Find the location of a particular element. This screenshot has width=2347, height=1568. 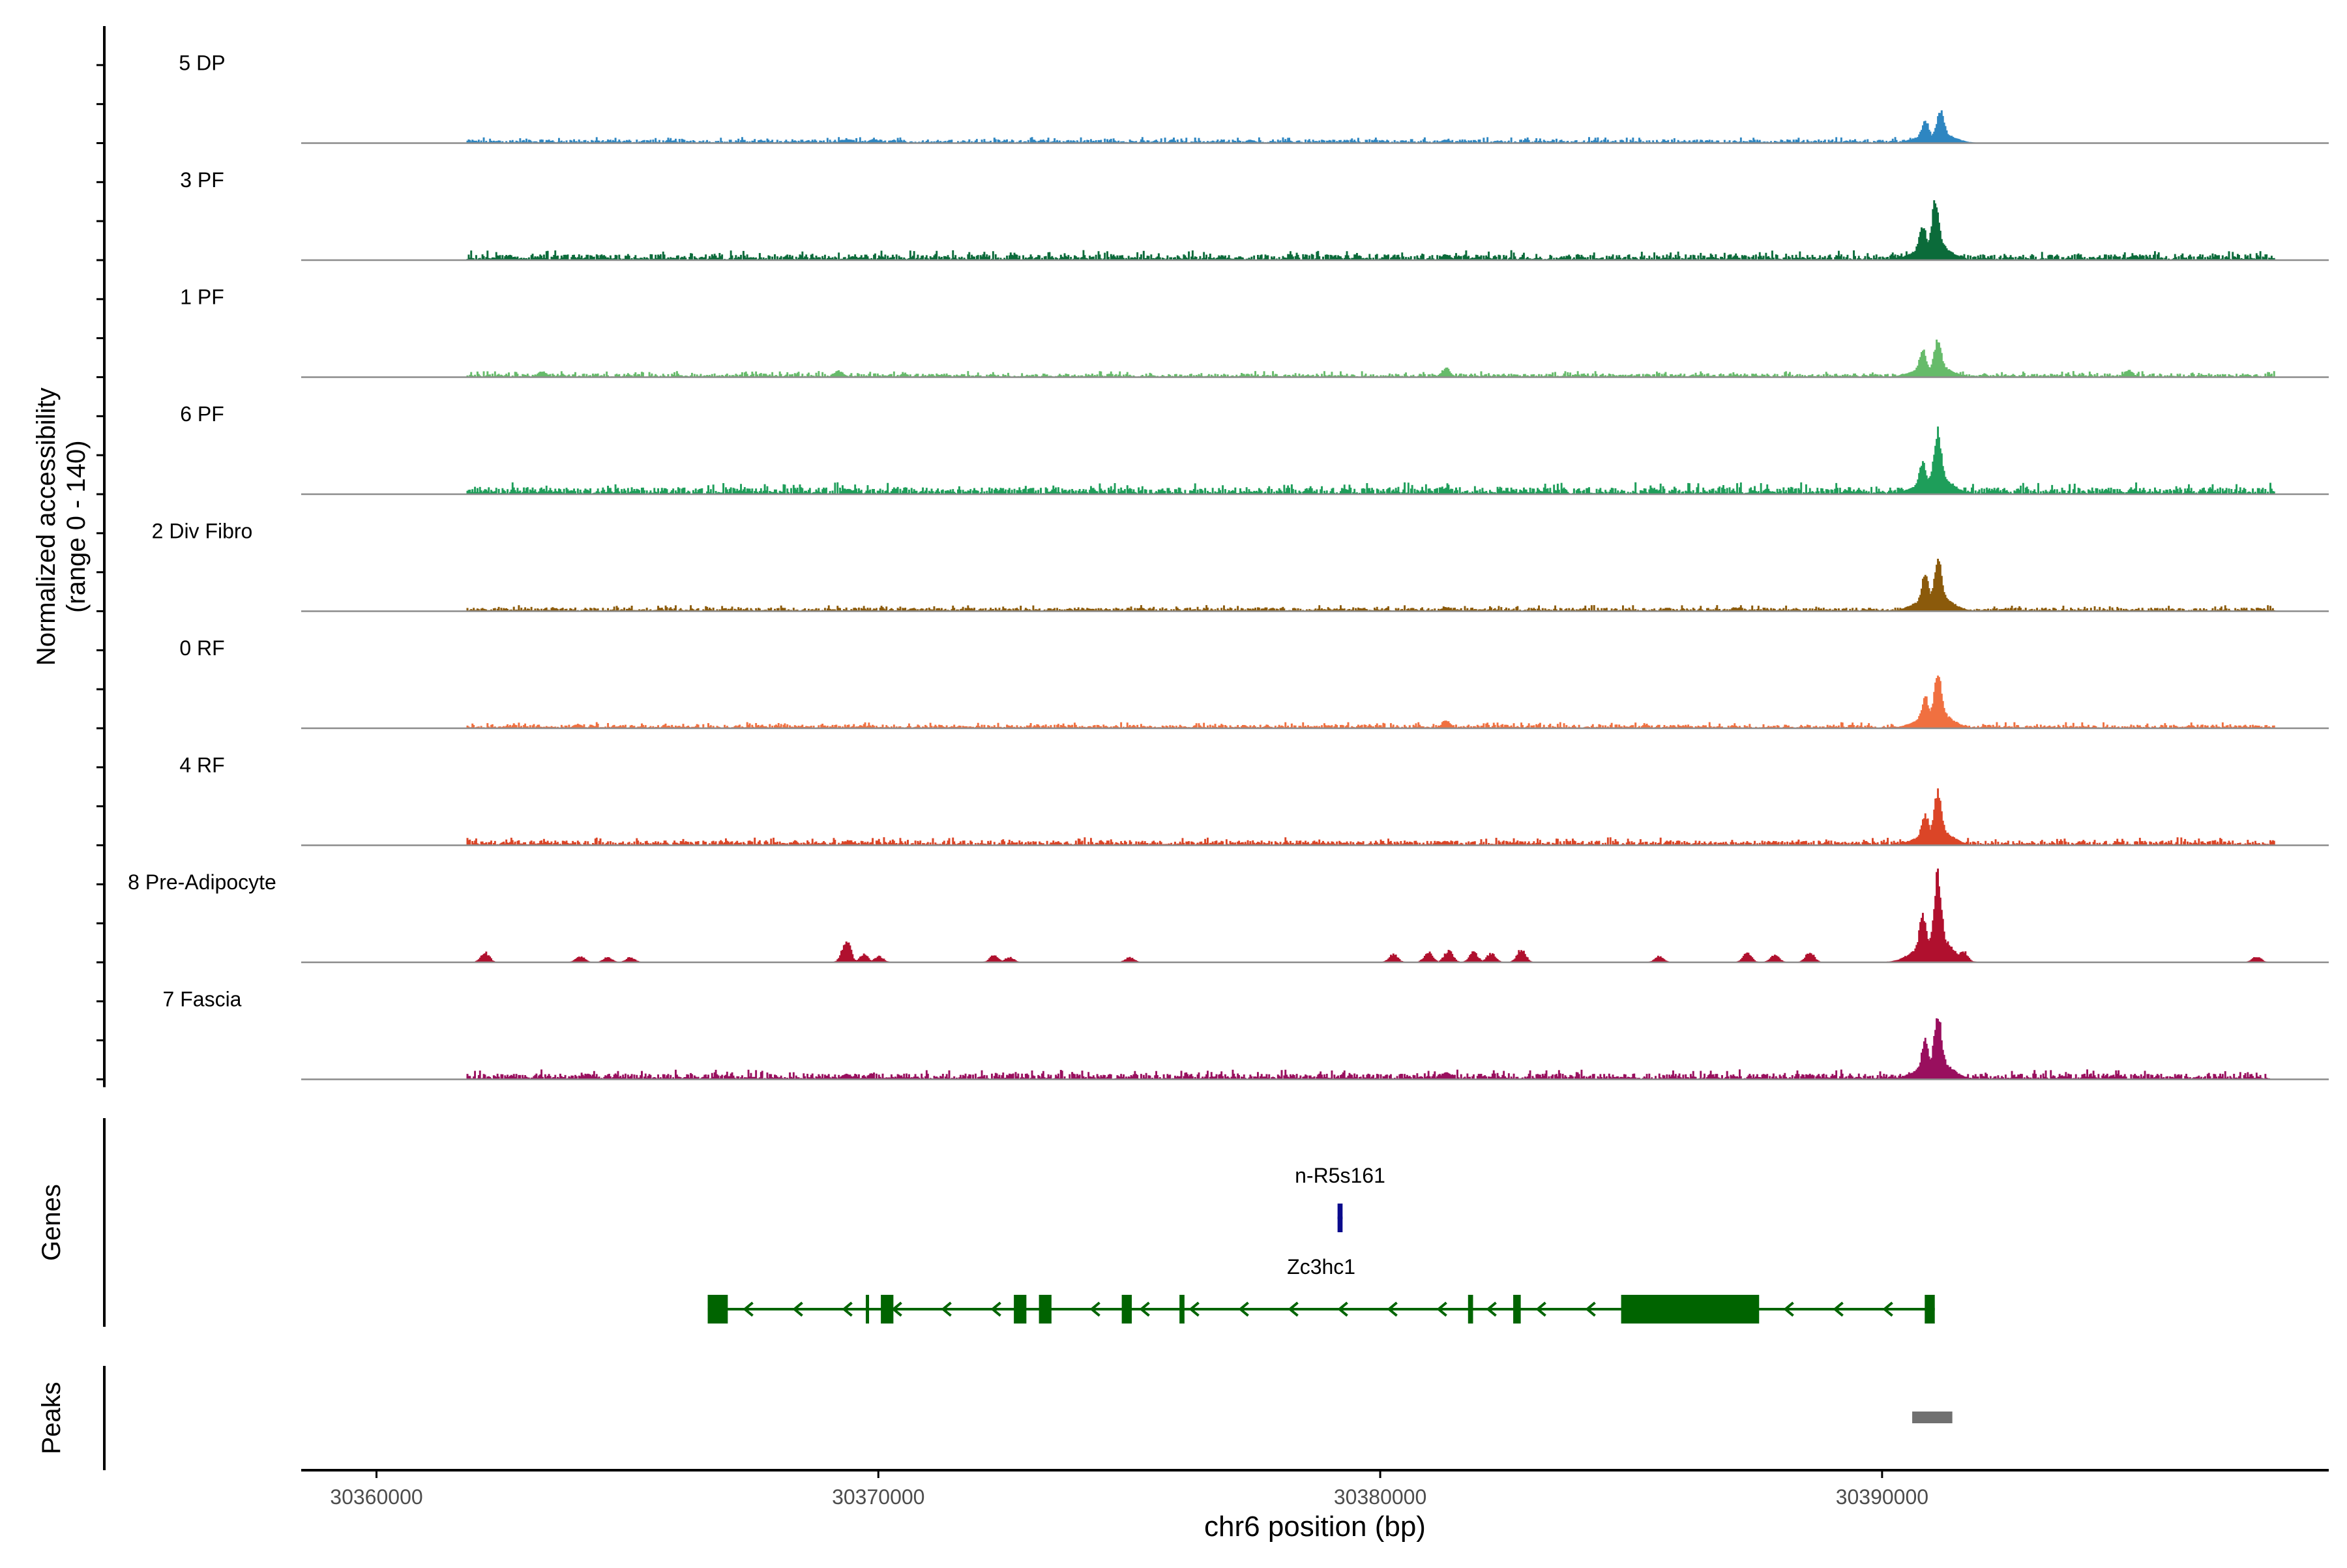

peak-region is located at coordinates (1932, 1418).